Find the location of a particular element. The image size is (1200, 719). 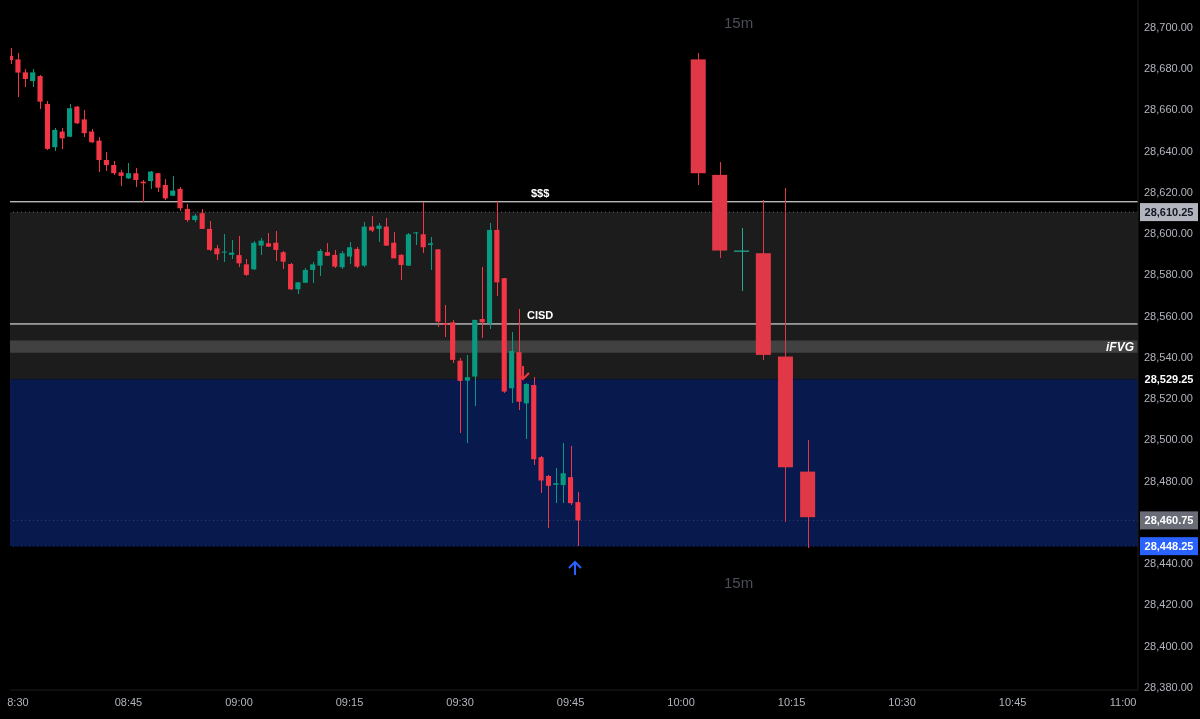

x-tick-label: 09:45 is located at coordinates (570, 701).